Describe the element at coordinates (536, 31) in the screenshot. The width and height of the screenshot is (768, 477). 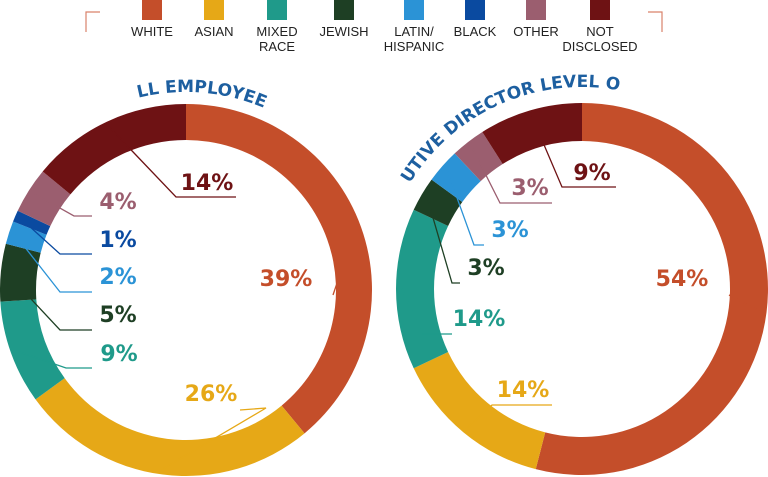
I see `legend-label: OTHER` at that location.